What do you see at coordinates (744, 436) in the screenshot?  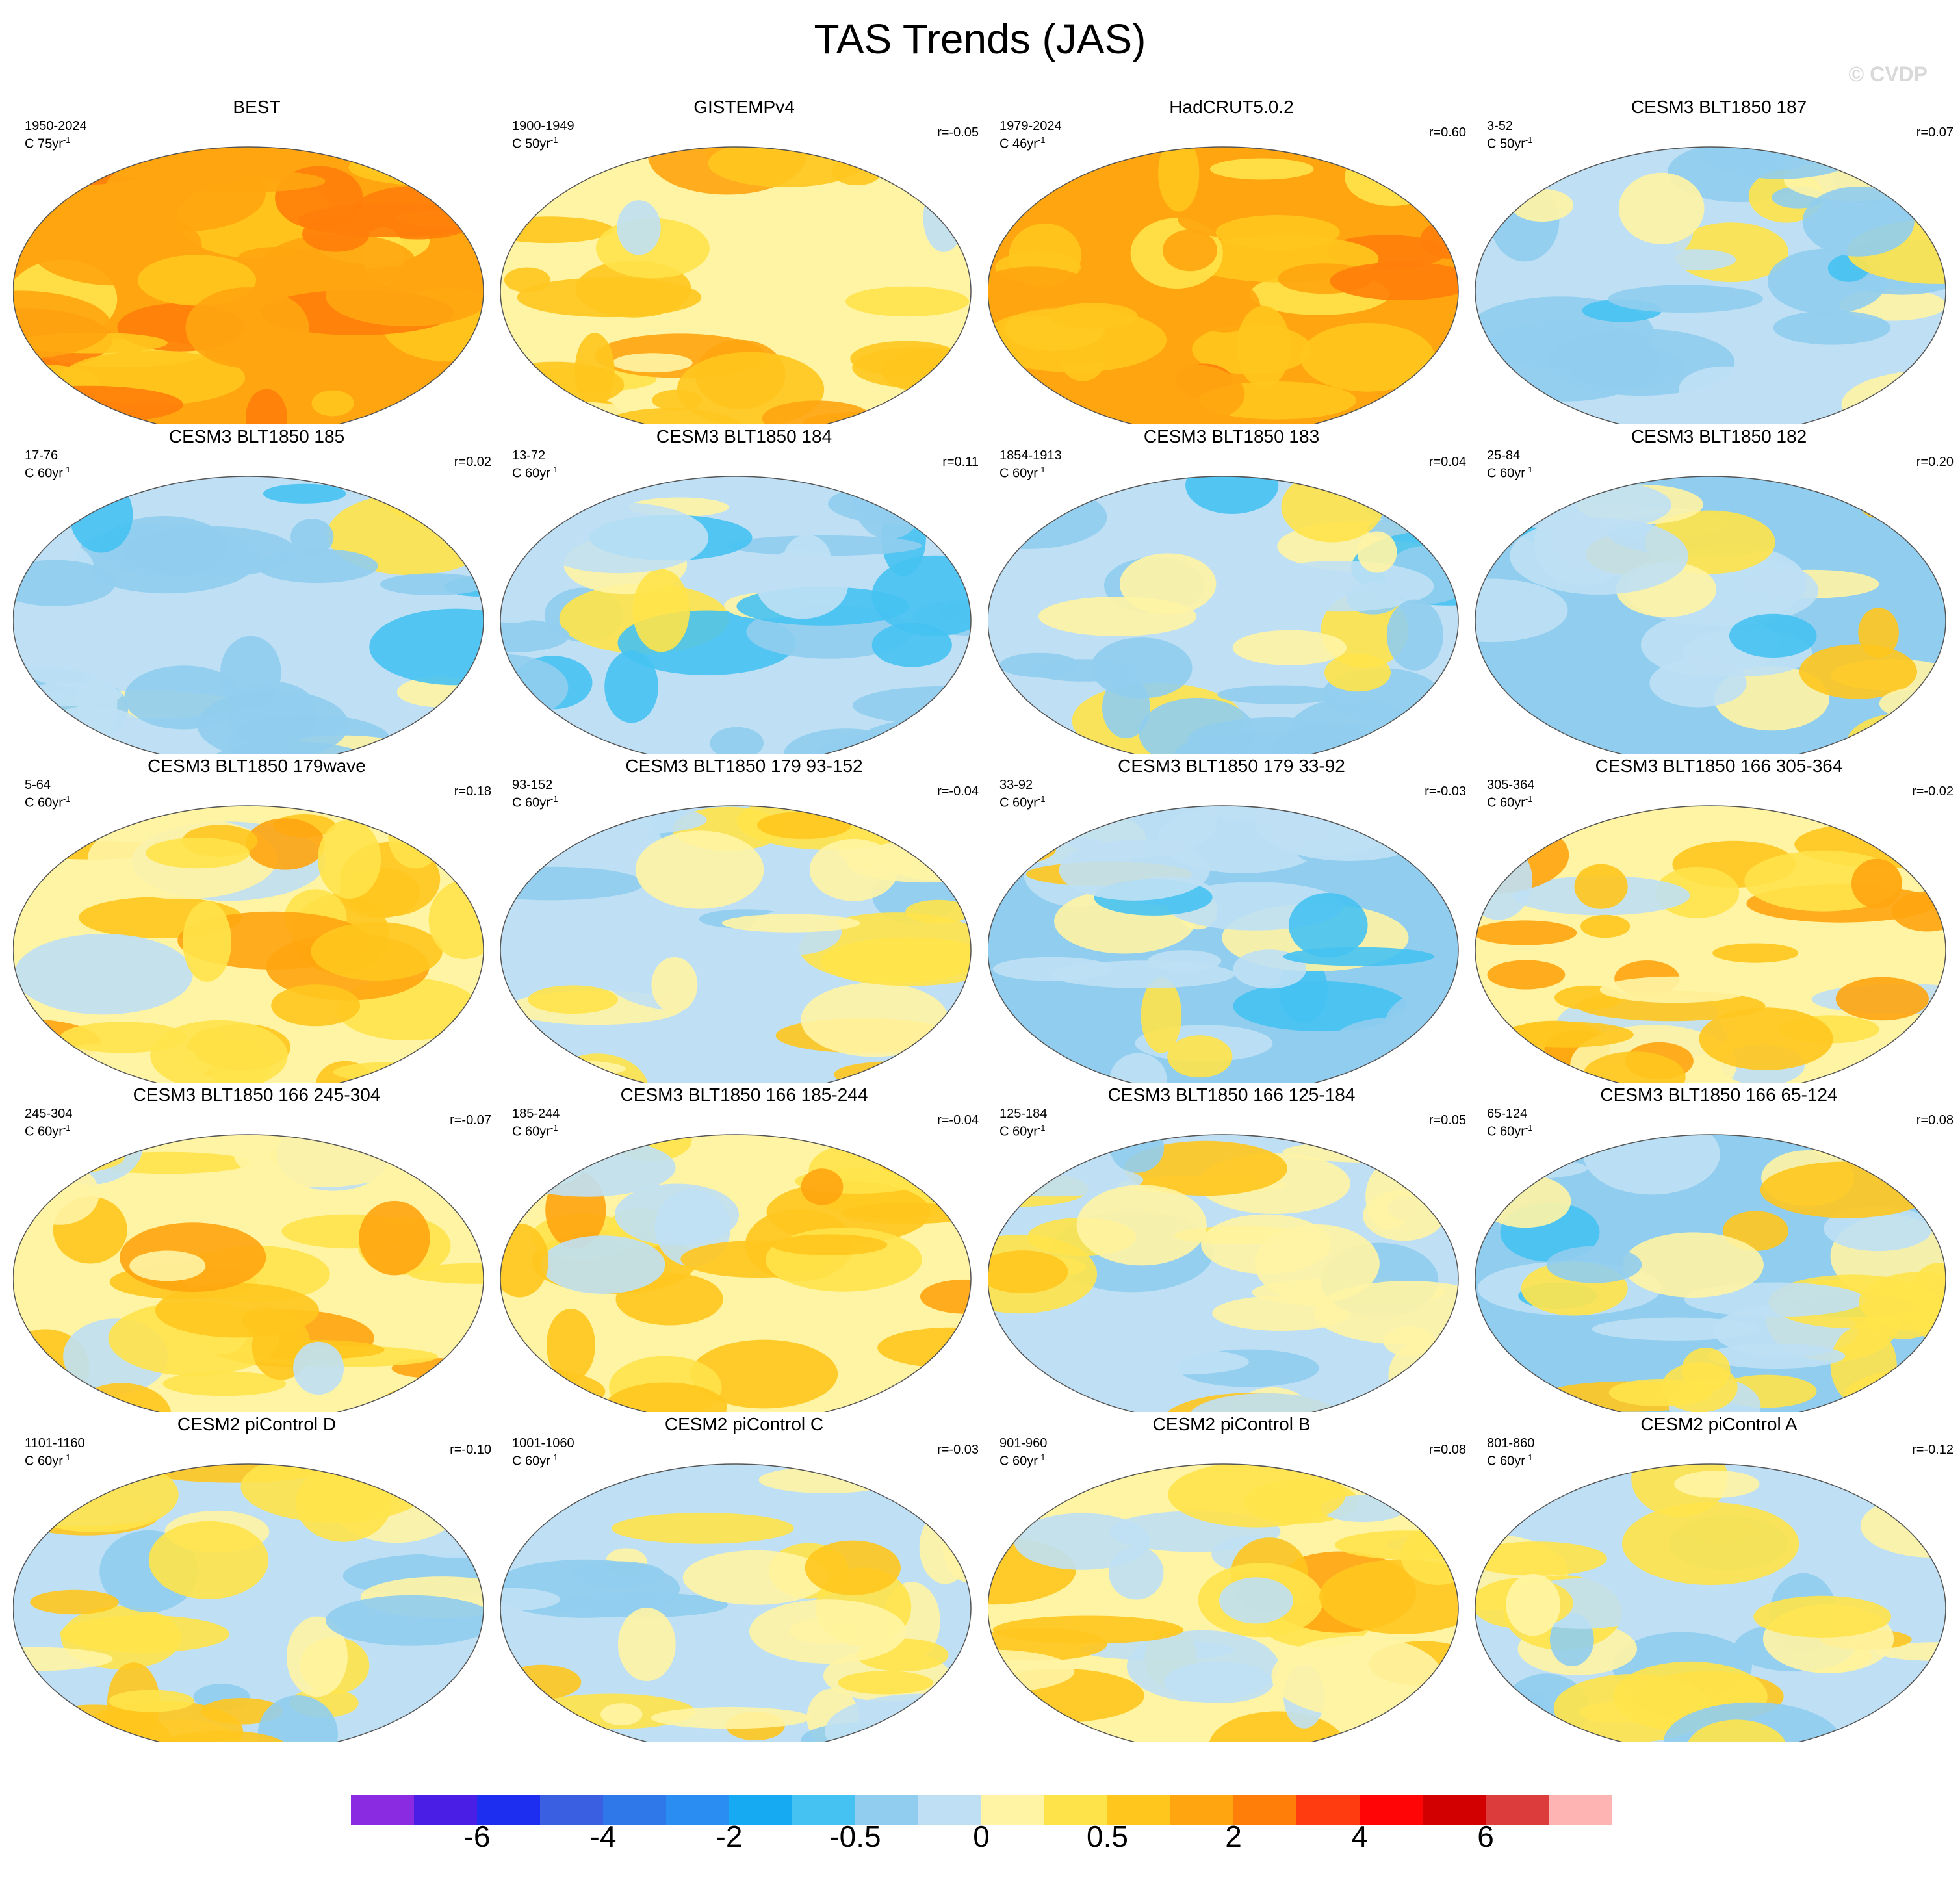 I see `panel-title: CESM3 BLT1850 184` at bounding box center [744, 436].